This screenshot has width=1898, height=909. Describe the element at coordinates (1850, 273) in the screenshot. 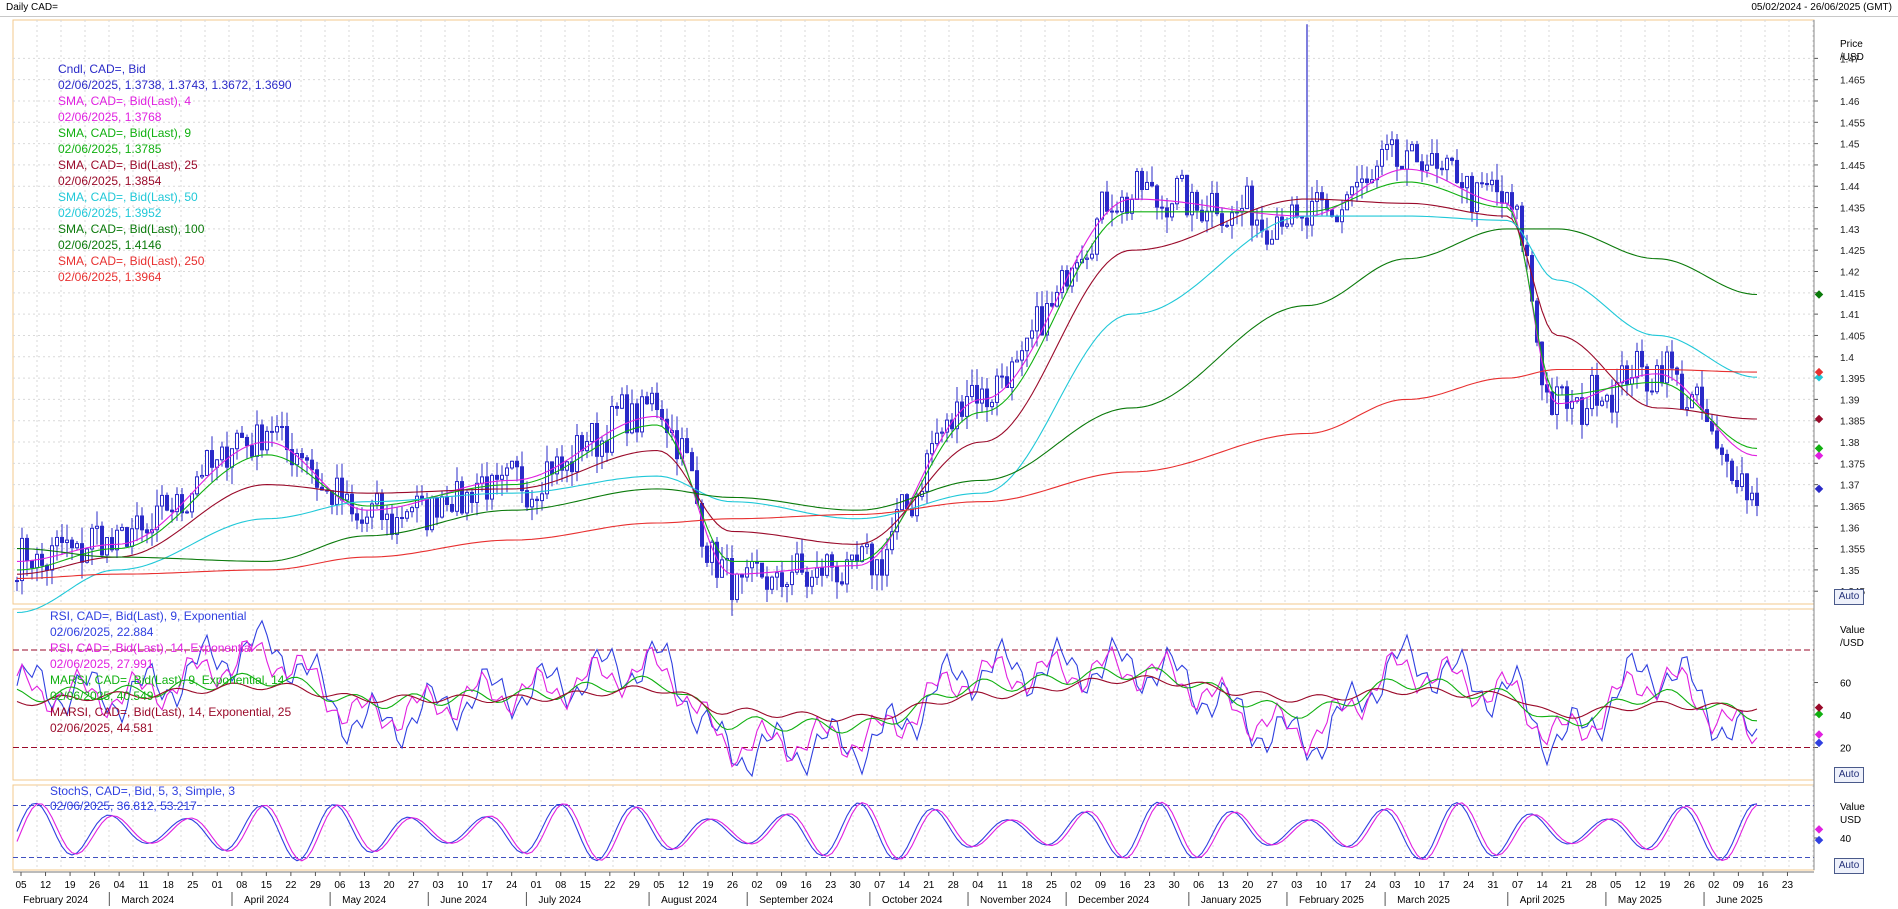

I see `price-tick-label: 1.42` at that location.